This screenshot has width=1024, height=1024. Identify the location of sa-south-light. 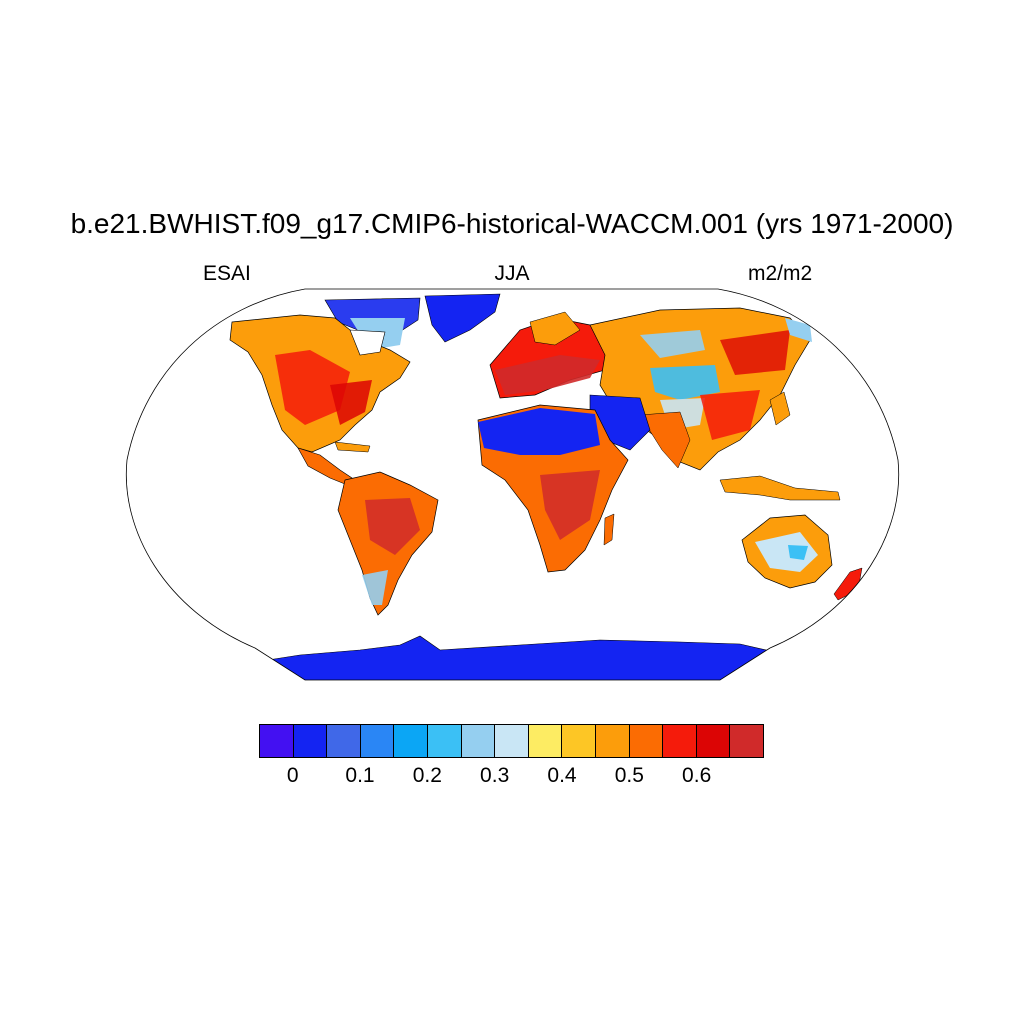
(375, 587).